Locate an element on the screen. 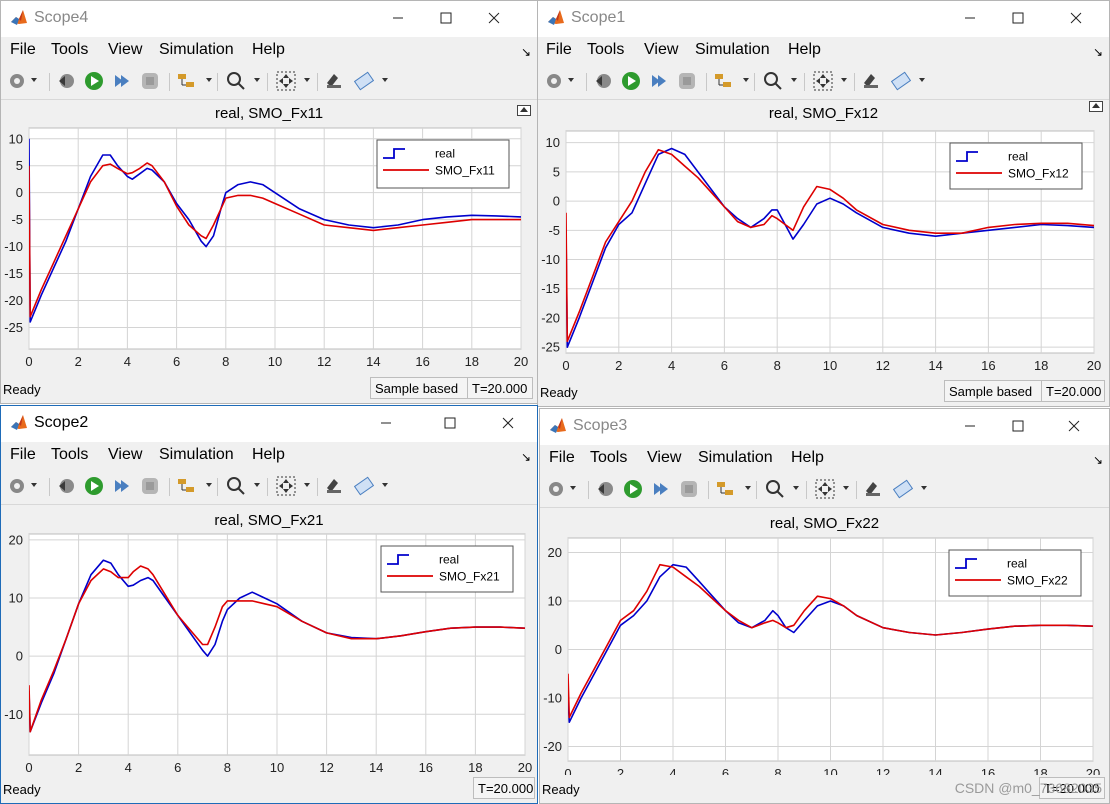  title-bar: Scope2 is located at coordinates (269, 424).